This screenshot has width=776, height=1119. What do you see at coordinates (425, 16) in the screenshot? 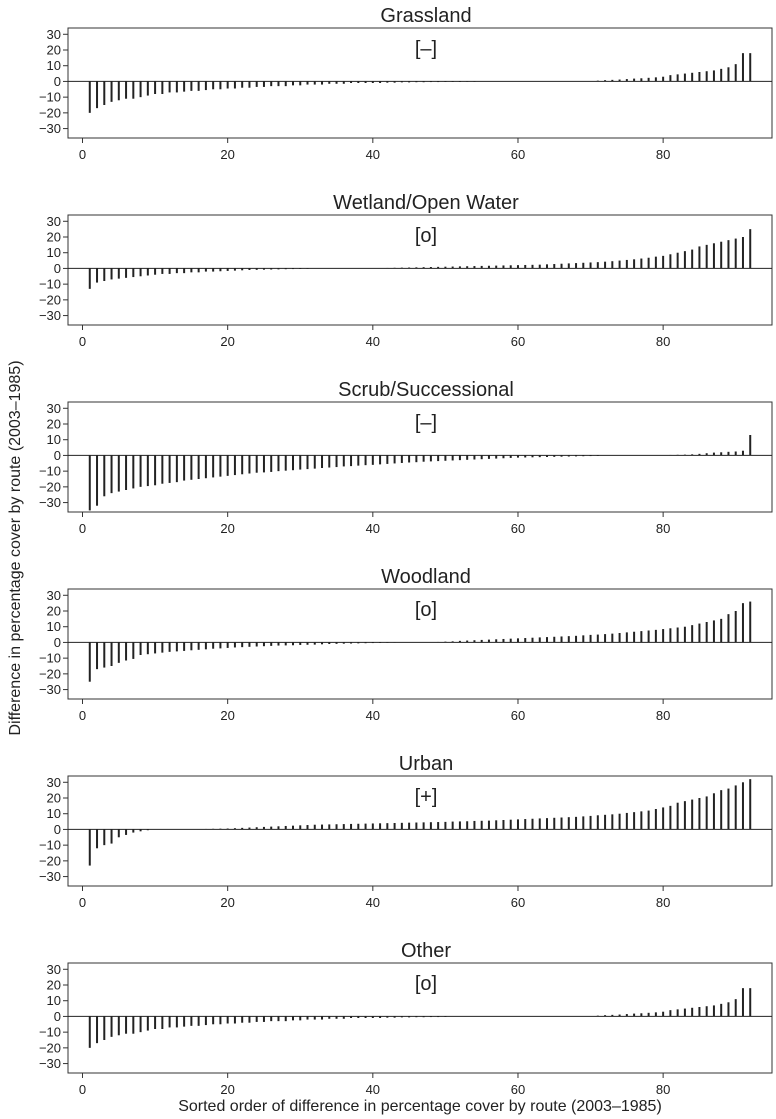
I see `panel-title: Grassland` at bounding box center [425, 16].